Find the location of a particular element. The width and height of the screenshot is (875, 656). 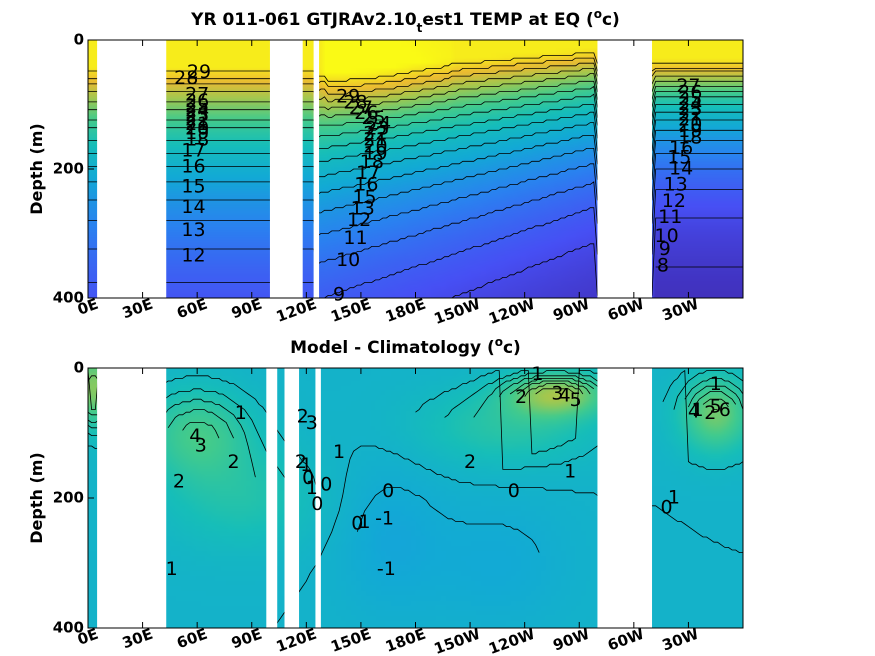

y-axis-1: 0 200 400 is located at coordinates (73, 498).